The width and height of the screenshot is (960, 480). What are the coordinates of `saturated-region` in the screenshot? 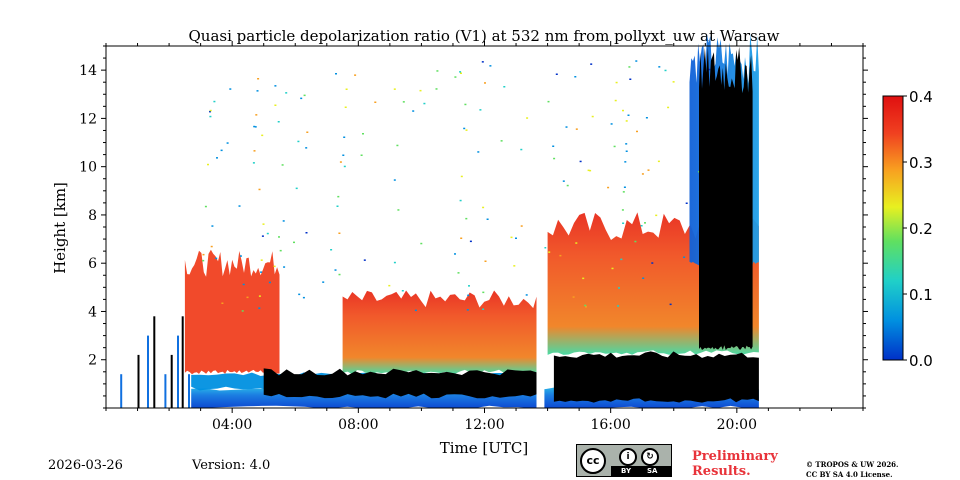 It's located at (401, 383).